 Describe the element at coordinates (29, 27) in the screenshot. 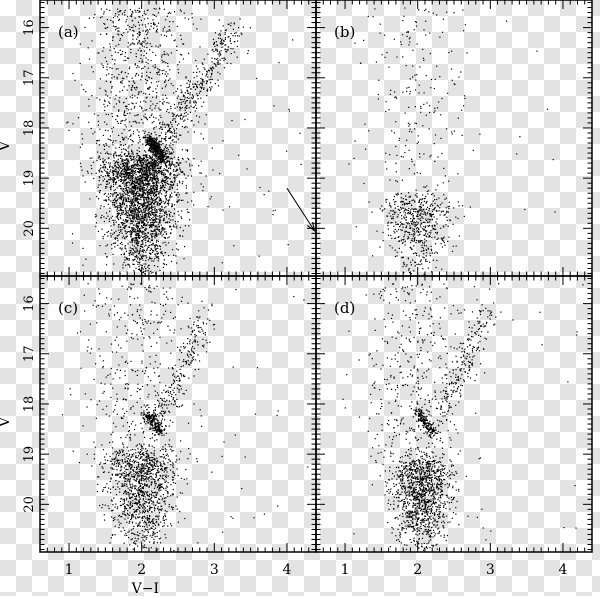

I see `y-tick-label: 16` at that location.